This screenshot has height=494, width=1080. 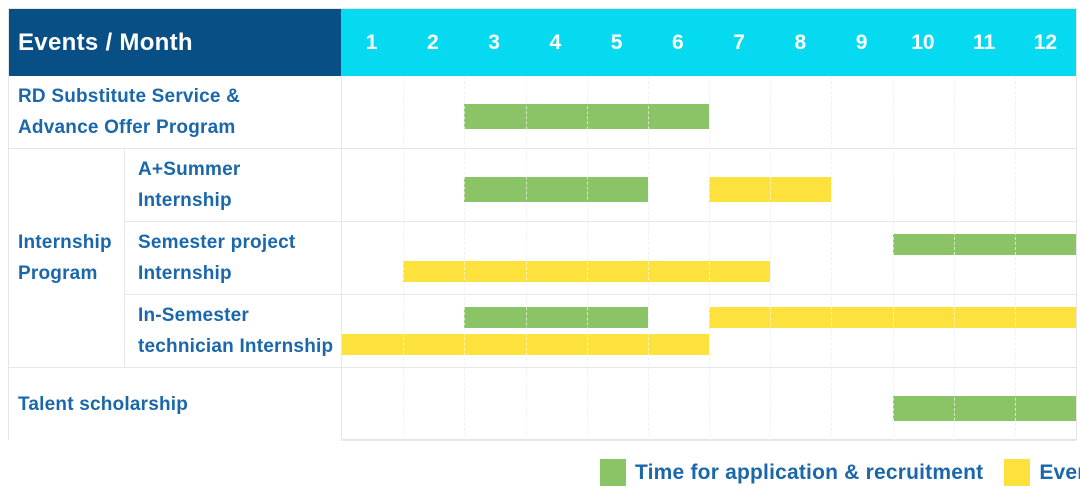 What do you see at coordinates (189, 169) in the screenshot?
I see `row-label-line: A+Summer` at bounding box center [189, 169].